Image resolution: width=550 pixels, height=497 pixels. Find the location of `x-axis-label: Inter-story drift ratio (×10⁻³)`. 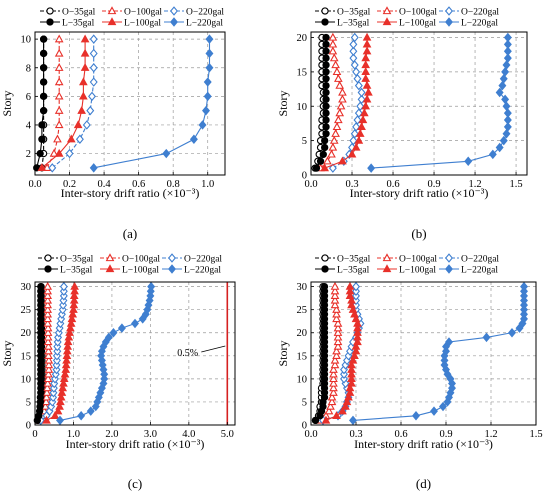

x-axis-label: Inter-story drift ratio (×10⁻³) is located at coordinates (130, 193).